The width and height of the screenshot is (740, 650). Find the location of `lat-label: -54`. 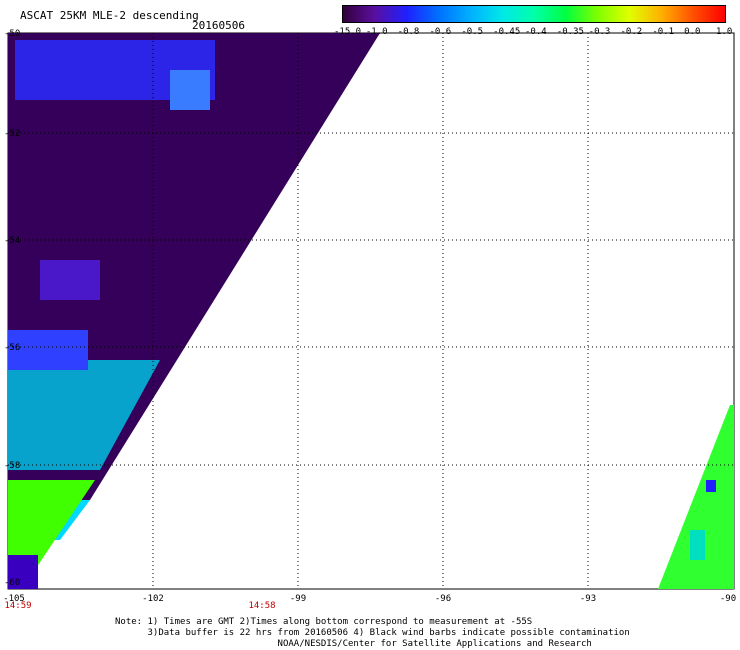

lat-label: -54 is located at coordinates (12, 241).